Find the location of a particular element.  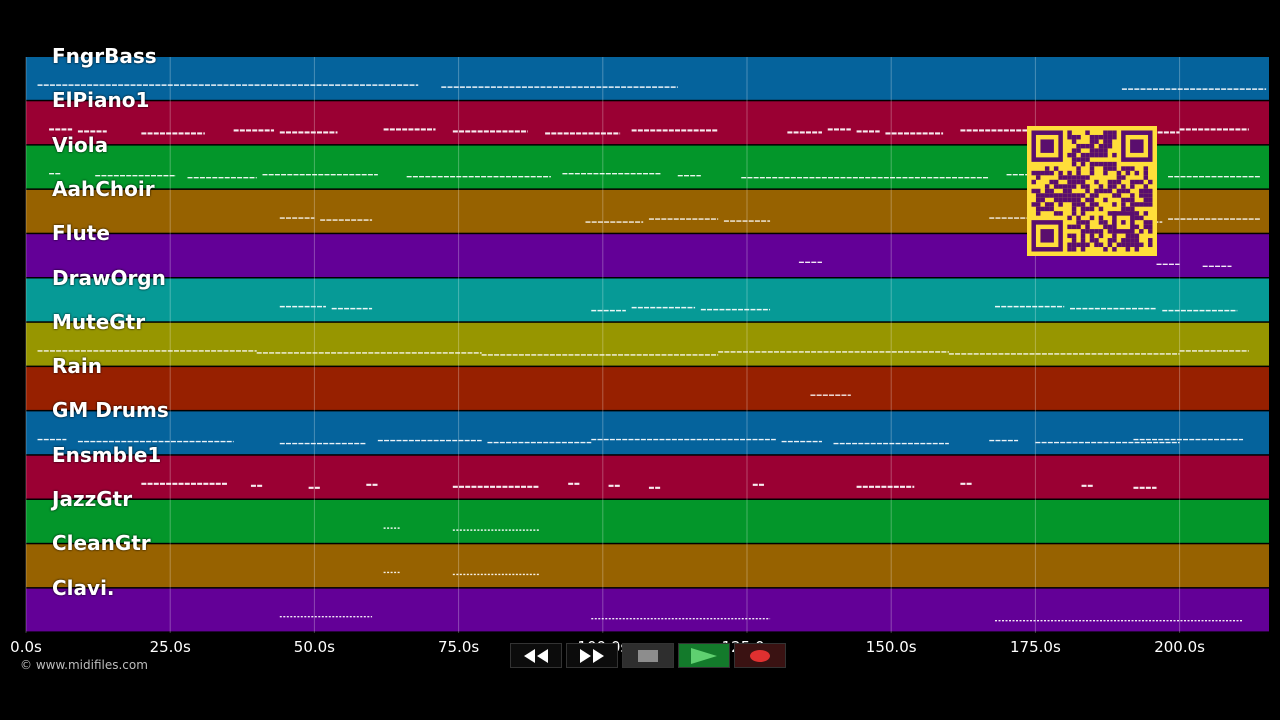

rewind-button is located at coordinates (536, 655).